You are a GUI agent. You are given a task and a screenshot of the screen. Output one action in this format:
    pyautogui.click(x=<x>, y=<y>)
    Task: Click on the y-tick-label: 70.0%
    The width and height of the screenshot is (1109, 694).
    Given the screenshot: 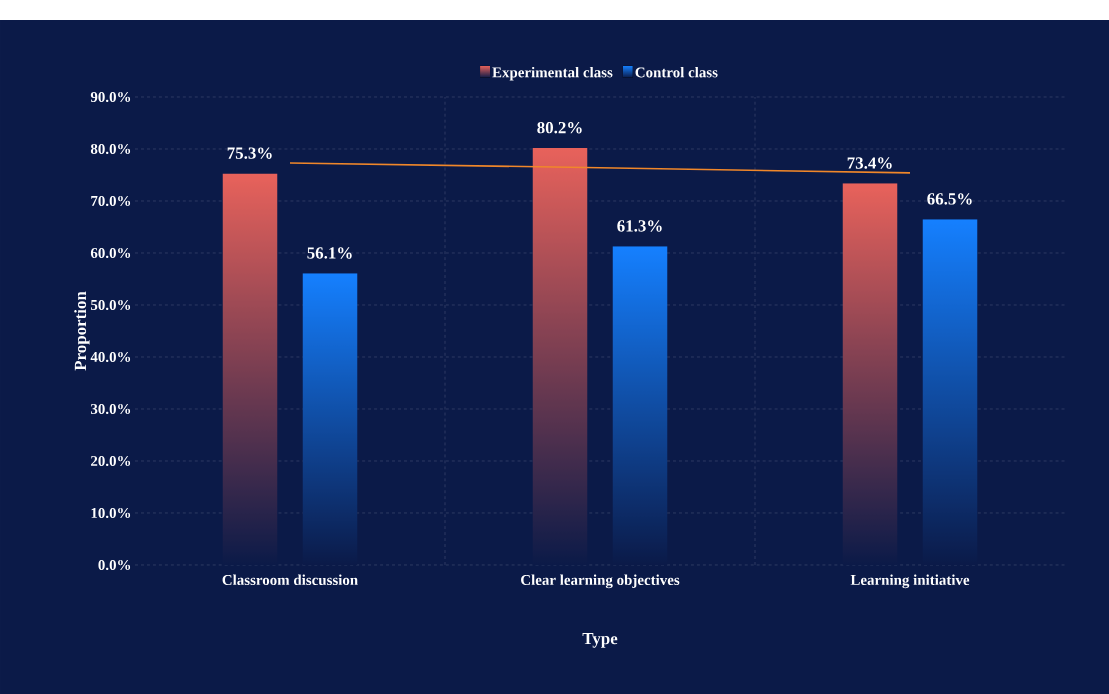 What is the action you would take?
    pyautogui.click(x=111, y=201)
    